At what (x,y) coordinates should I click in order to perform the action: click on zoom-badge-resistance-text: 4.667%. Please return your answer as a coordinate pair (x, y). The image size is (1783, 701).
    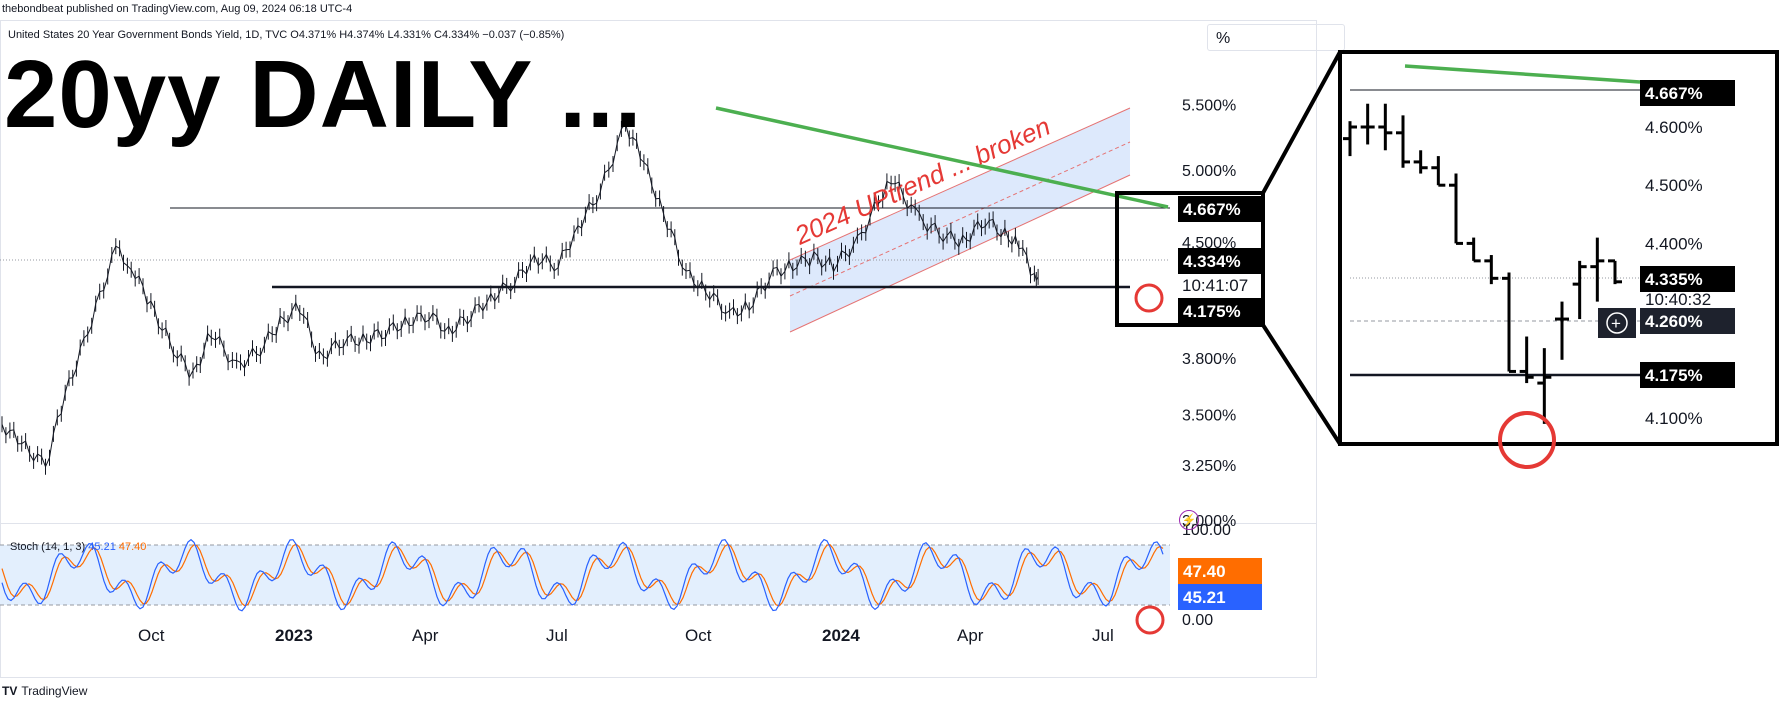
    Looking at the image, I should click on (1674, 93).